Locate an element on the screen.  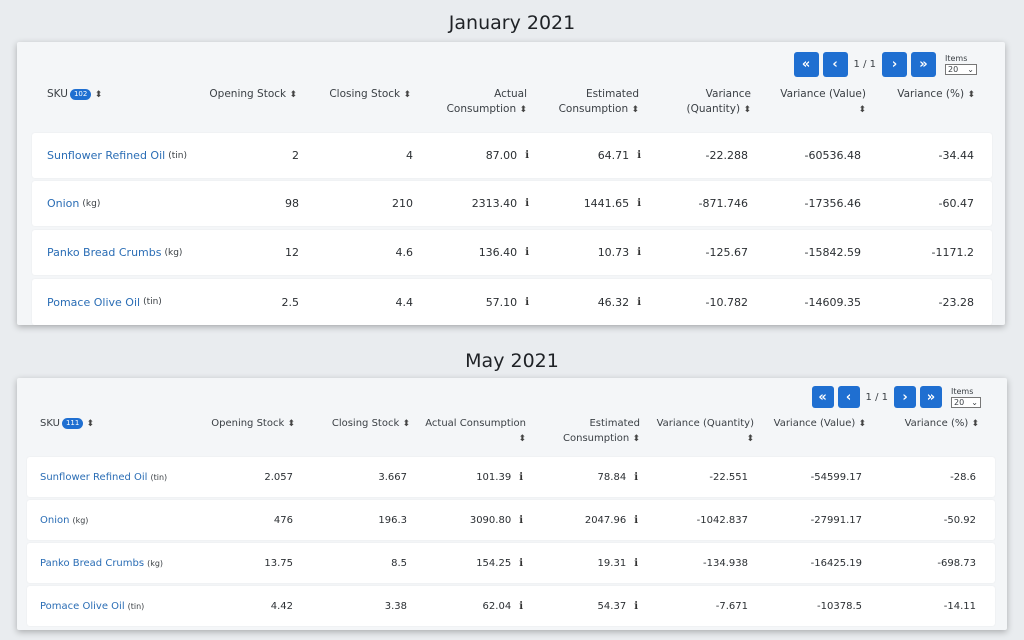
items-per-page: Items 20 ⌄ is located at coordinates (961, 64).